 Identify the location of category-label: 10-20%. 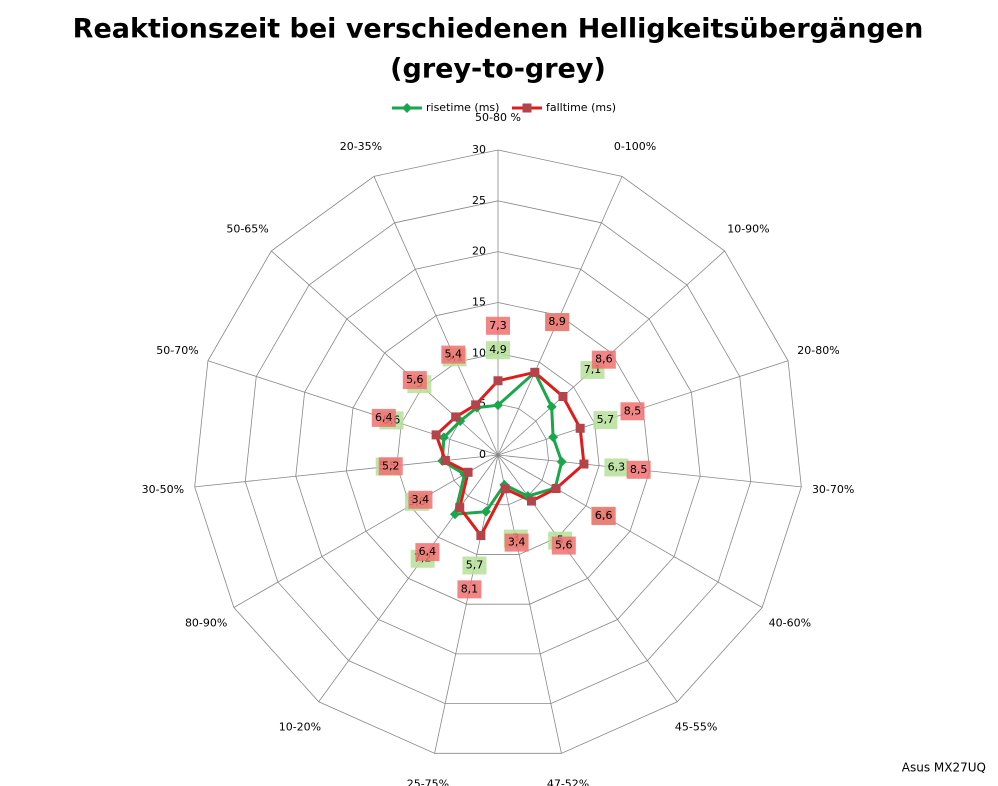
(300, 727).